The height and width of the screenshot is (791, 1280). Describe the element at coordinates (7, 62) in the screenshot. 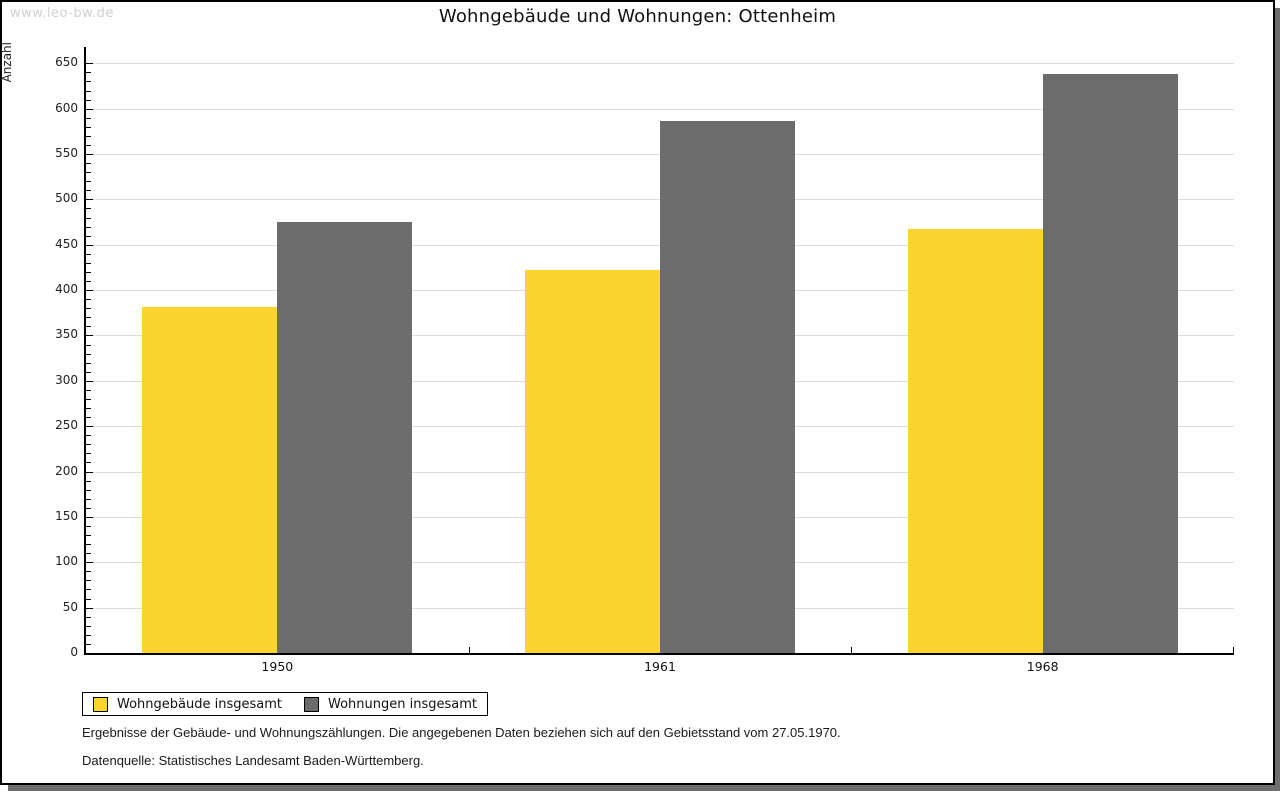

I see `y-axis-title: Anzahl` at that location.